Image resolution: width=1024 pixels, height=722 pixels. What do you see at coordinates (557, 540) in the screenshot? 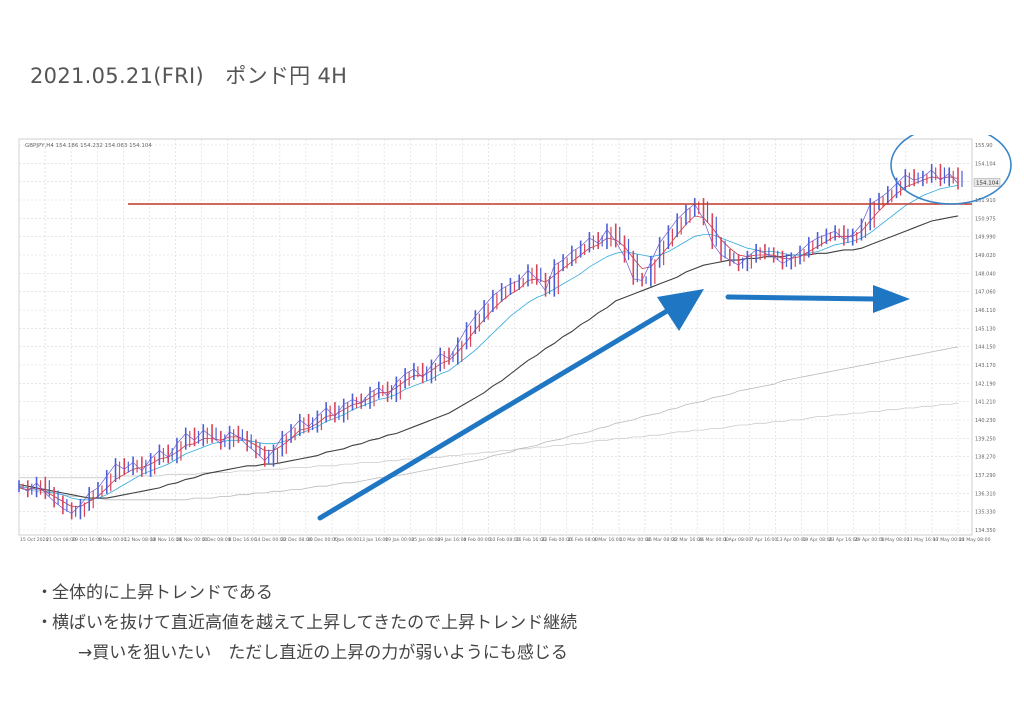
I see `x-tick-label: 22 Feb 00:00` at bounding box center [557, 540].